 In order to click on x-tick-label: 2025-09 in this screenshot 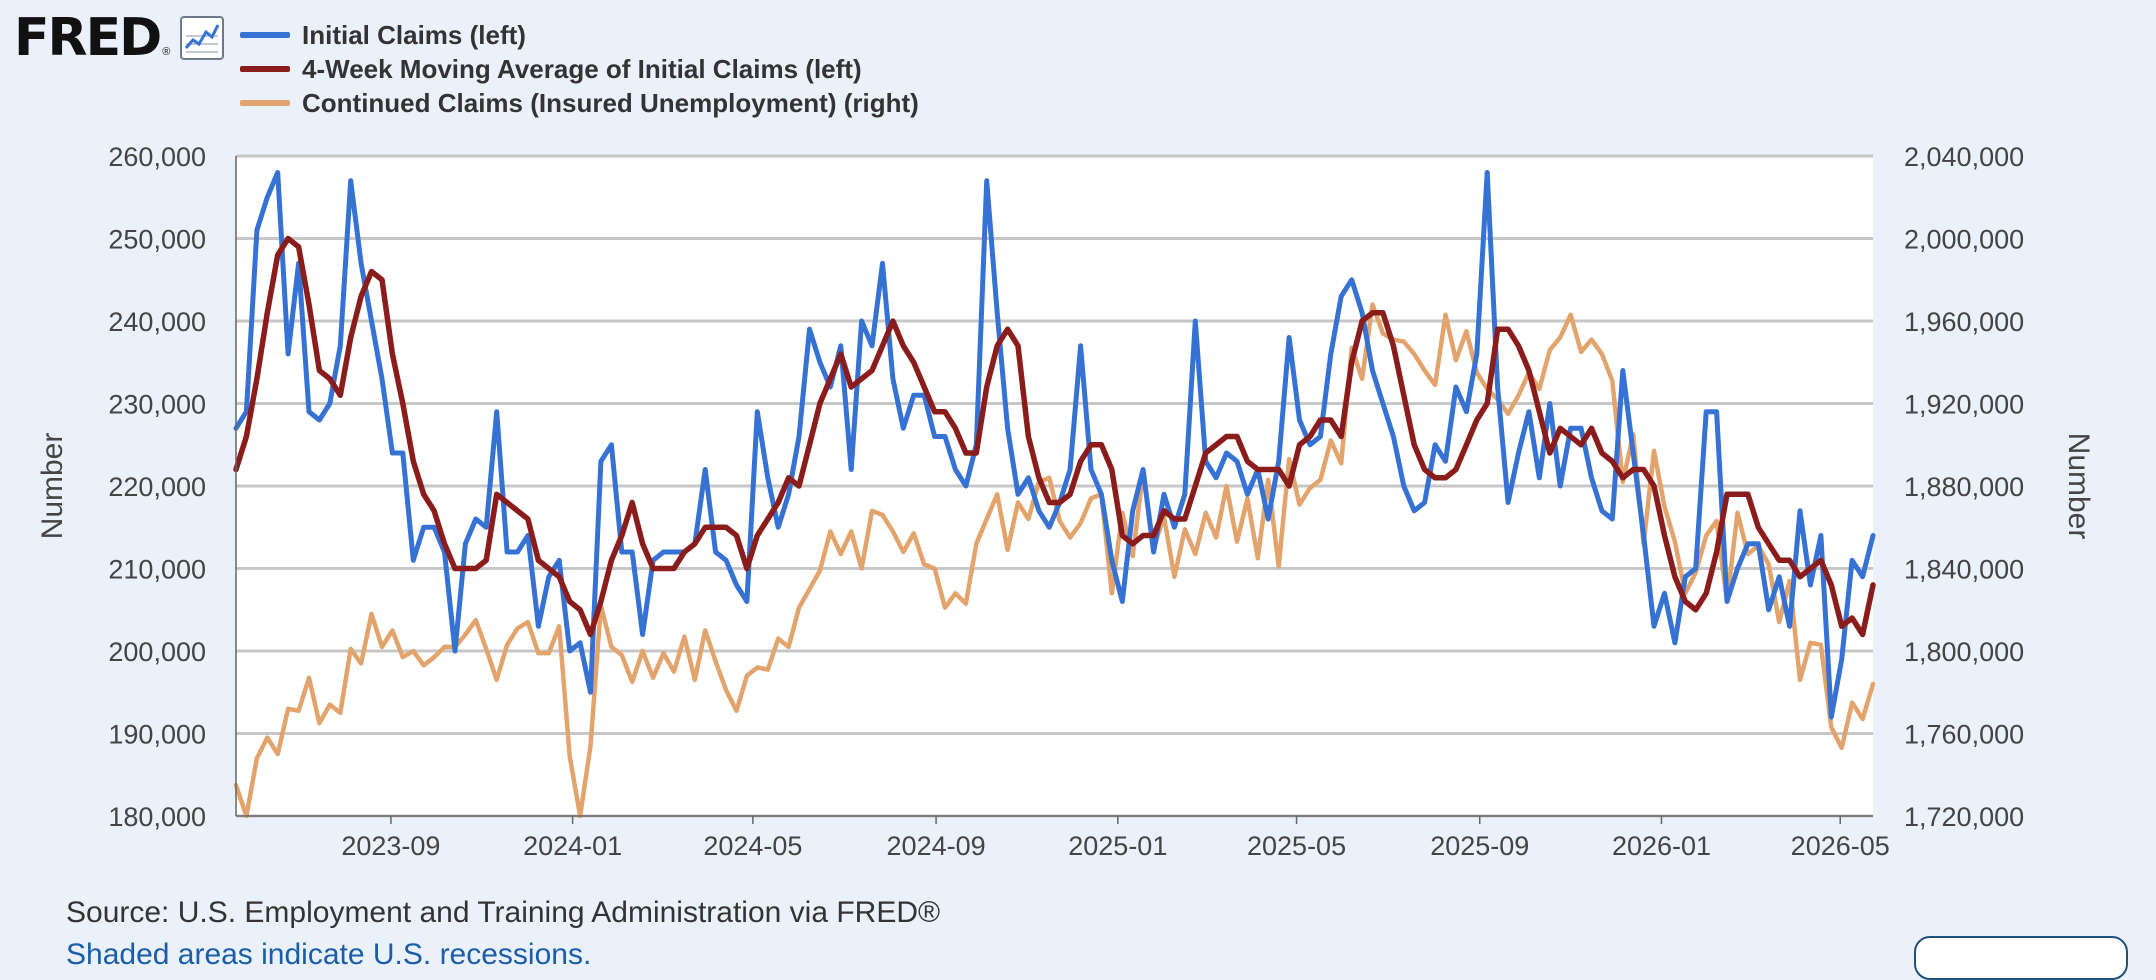, I will do `click(1479, 846)`.